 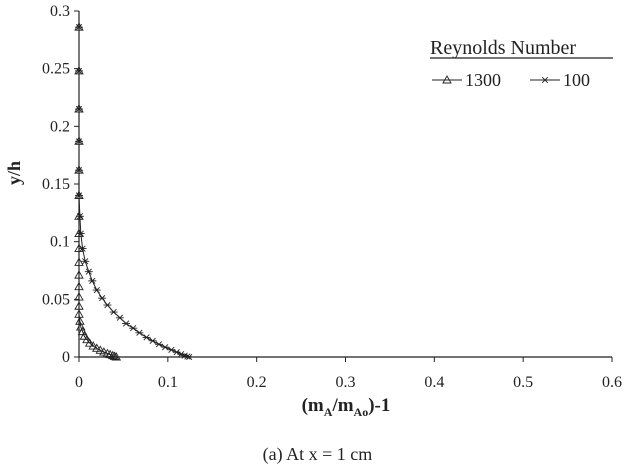 What do you see at coordinates (361, 412) in the screenshot?
I see `x-axis-title-sub2: Ao` at bounding box center [361, 412].